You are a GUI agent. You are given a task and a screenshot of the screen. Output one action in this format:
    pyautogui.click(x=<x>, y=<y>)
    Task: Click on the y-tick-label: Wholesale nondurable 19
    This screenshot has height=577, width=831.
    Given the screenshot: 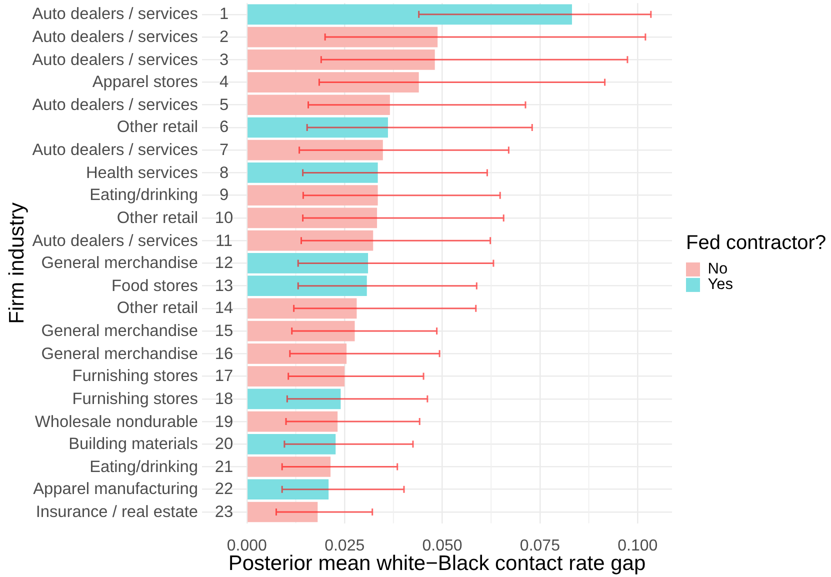 What is the action you would take?
    pyautogui.click(x=134, y=421)
    